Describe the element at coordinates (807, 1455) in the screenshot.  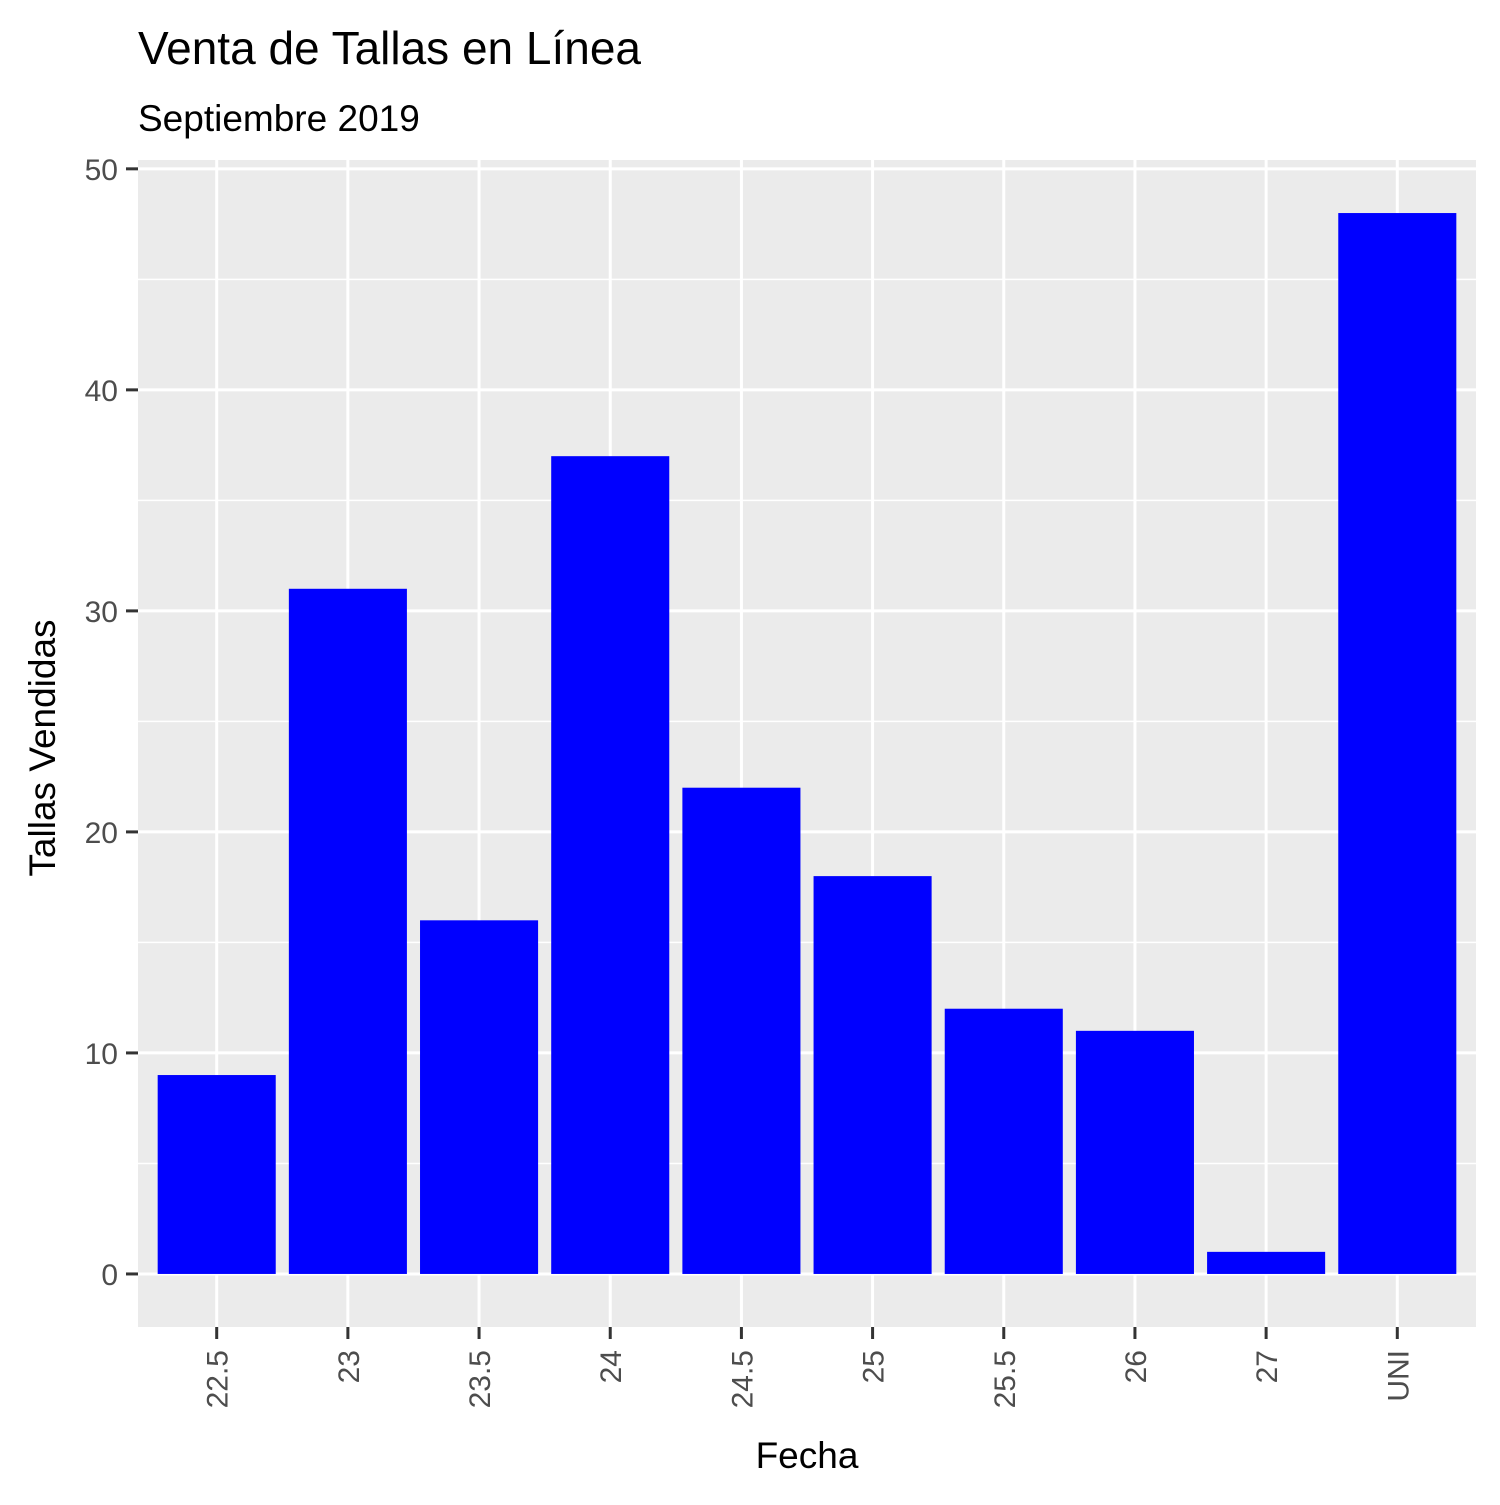
I see `x-axis-title: Fecha` at that location.